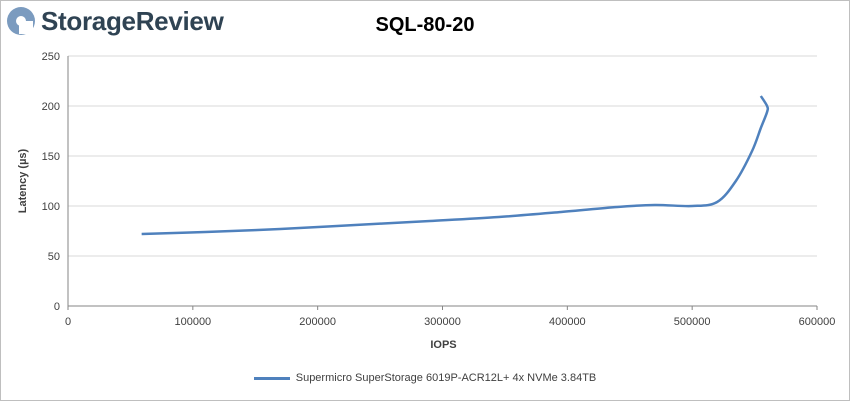  Describe the element at coordinates (443, 345) in the screenshot. I see `x-axis-title: IOPS` at that location.